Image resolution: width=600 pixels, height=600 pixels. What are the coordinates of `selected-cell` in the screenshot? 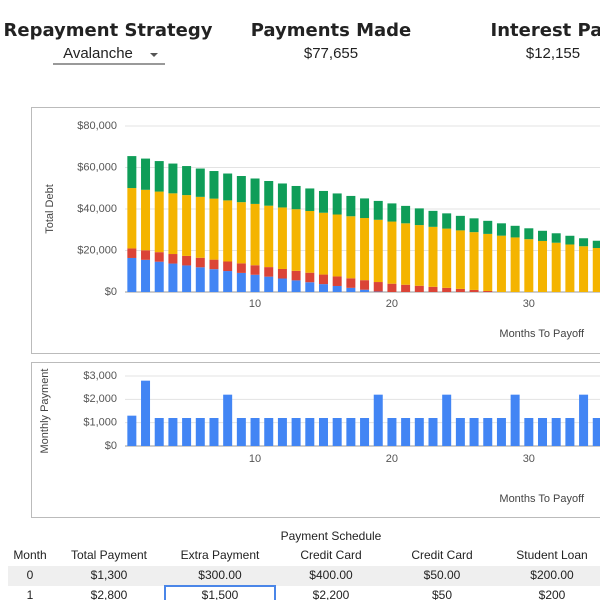 It's located at (220, 592).